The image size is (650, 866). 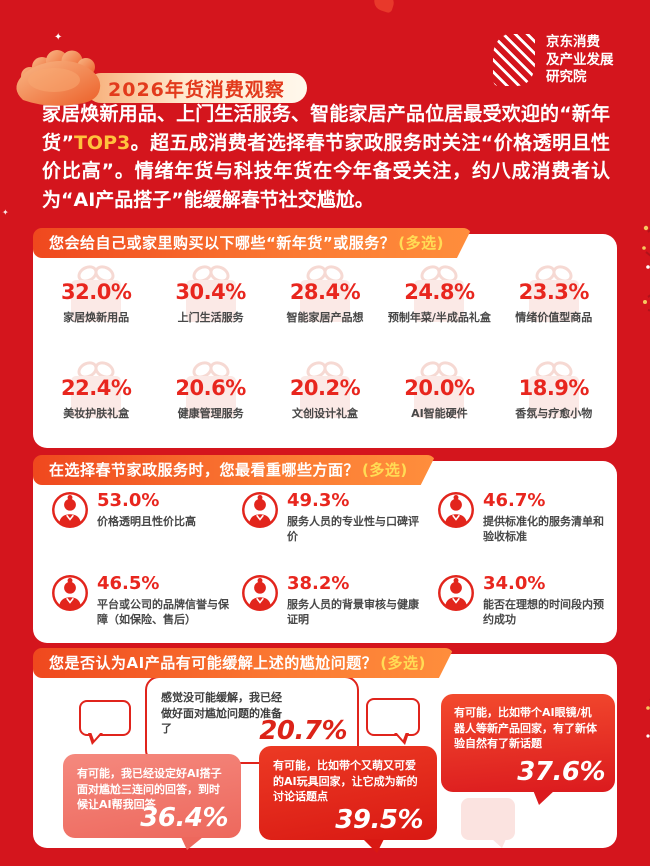 What do you see at coordinates (573, 42) in the screenshot?
I see `jd-logo-line: 京东消费` at bounding box center [573, 42].